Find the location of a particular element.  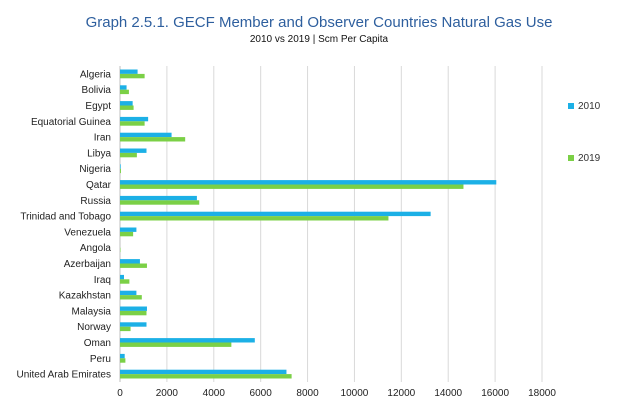

category-label-norway: Norway is located at coordinates (94, 327).